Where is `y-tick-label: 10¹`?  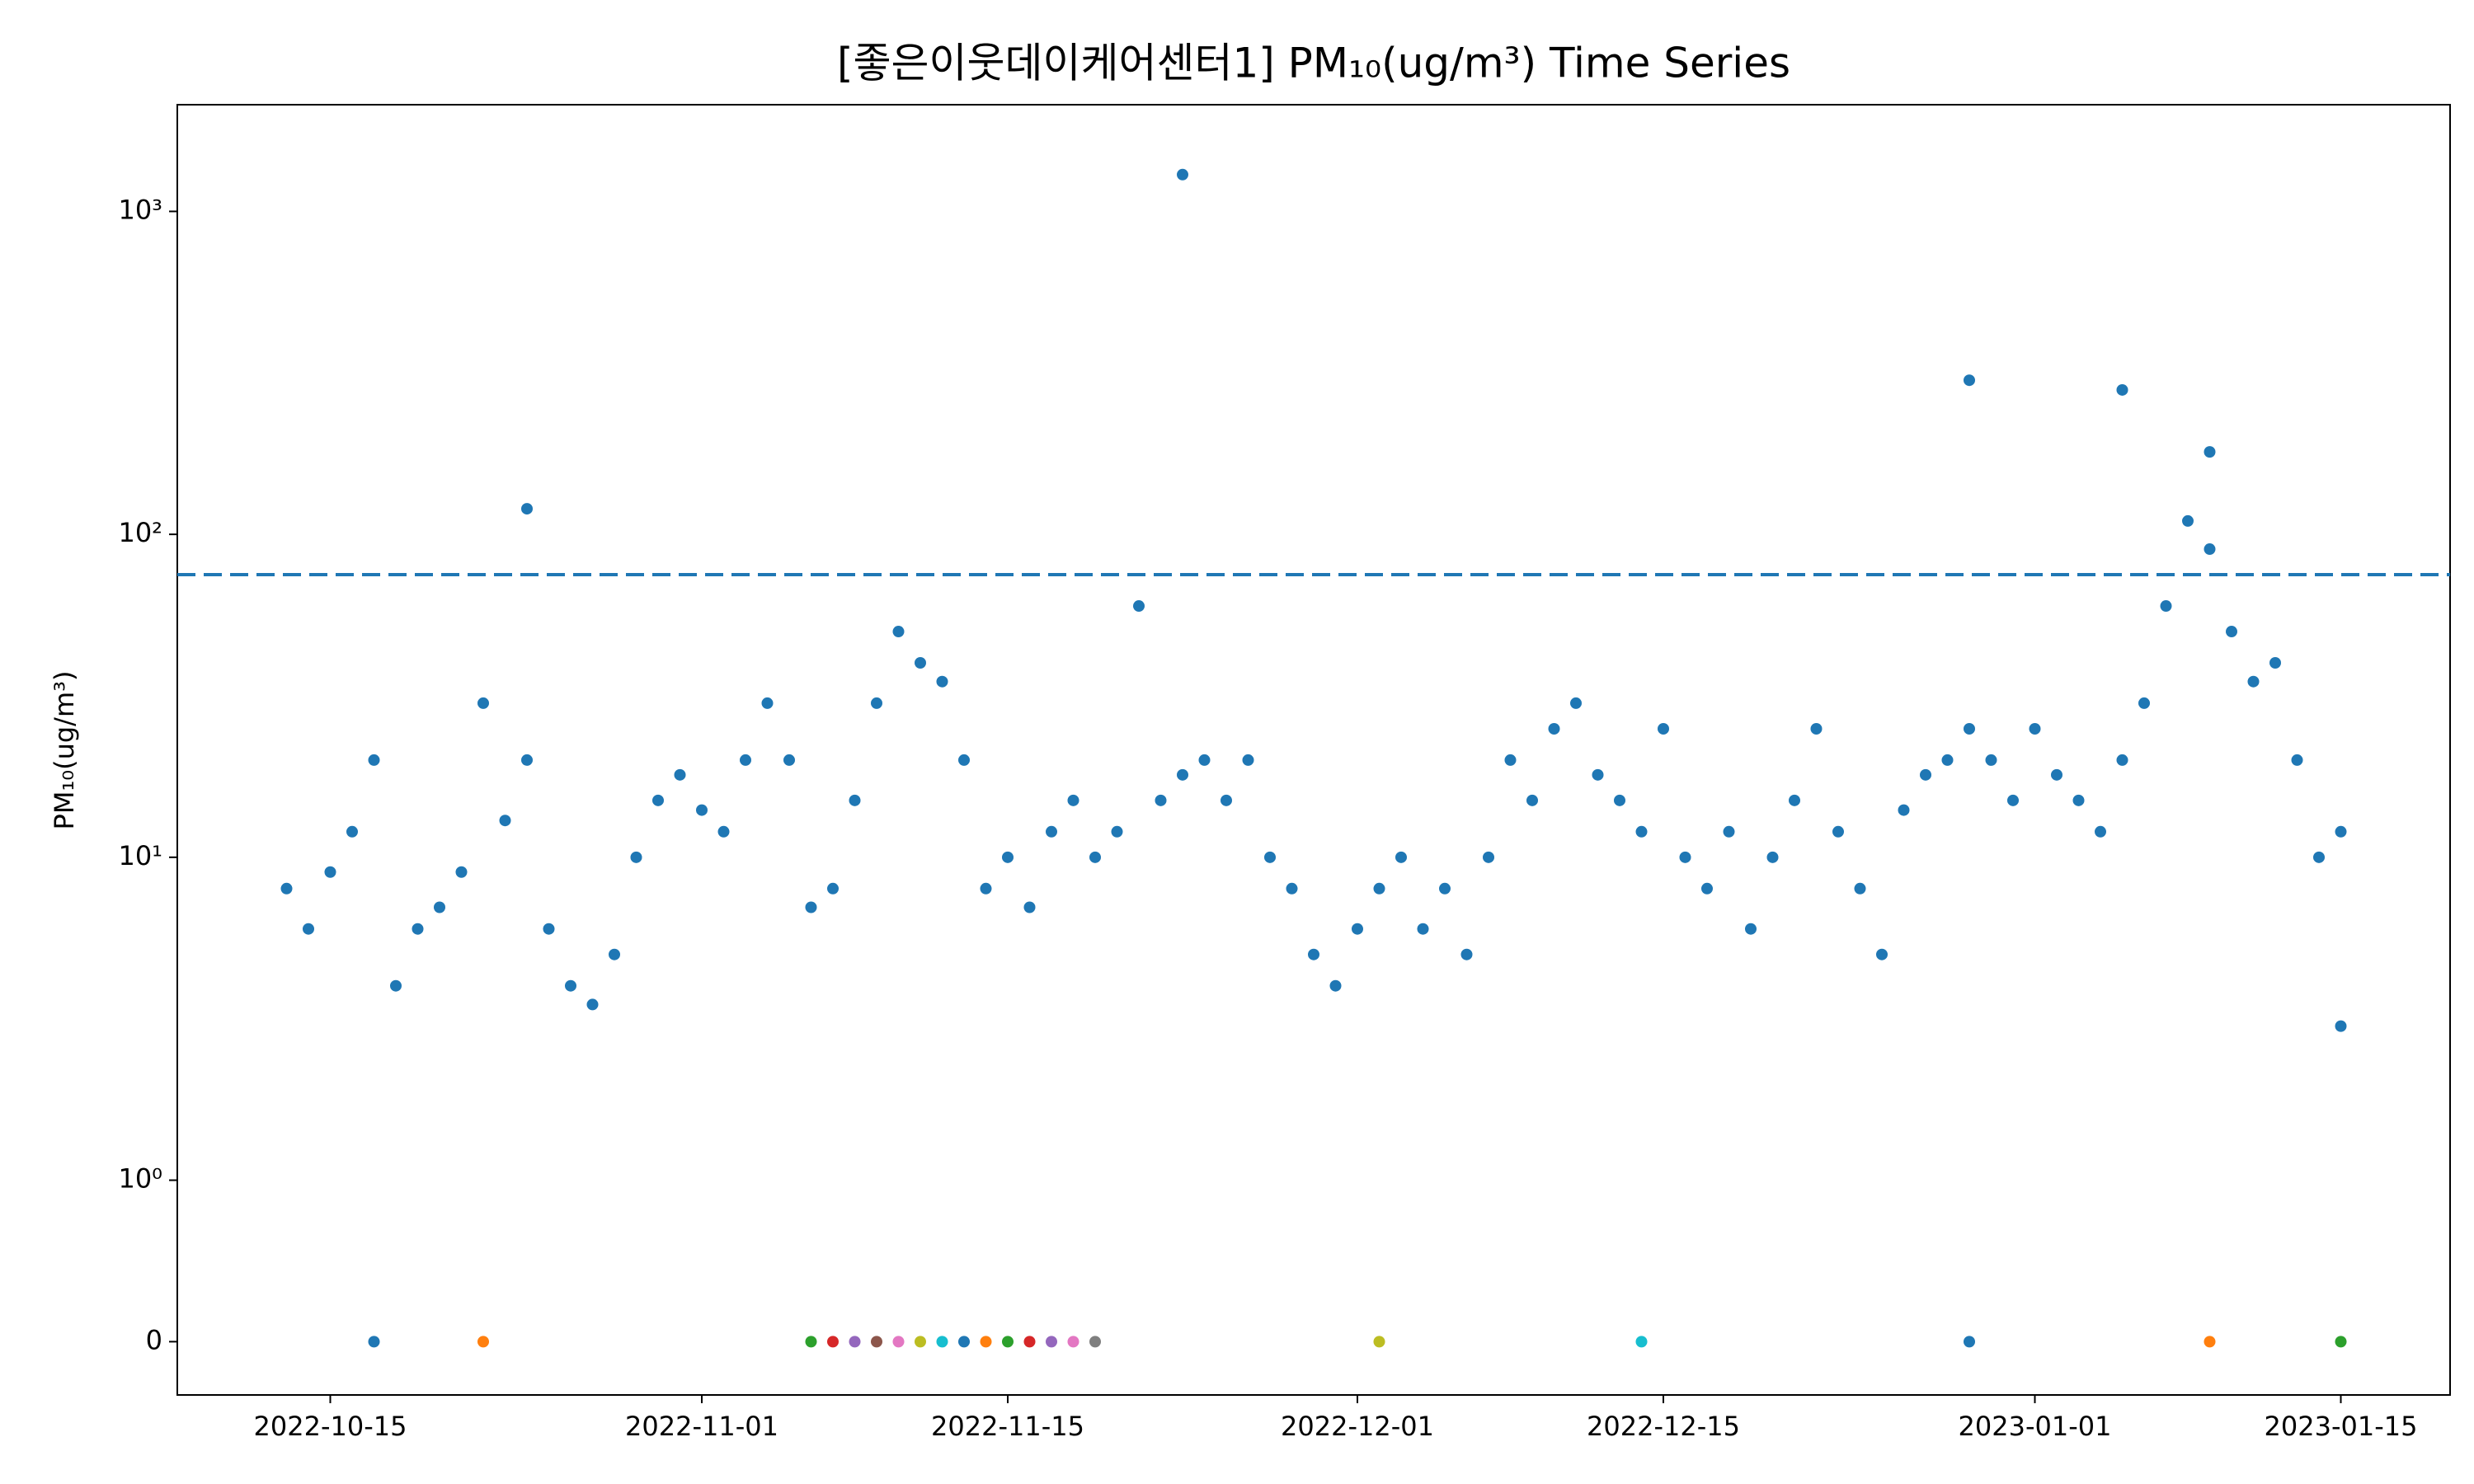
y-tick-label: 10¹ is located at coordinates (140, 855).